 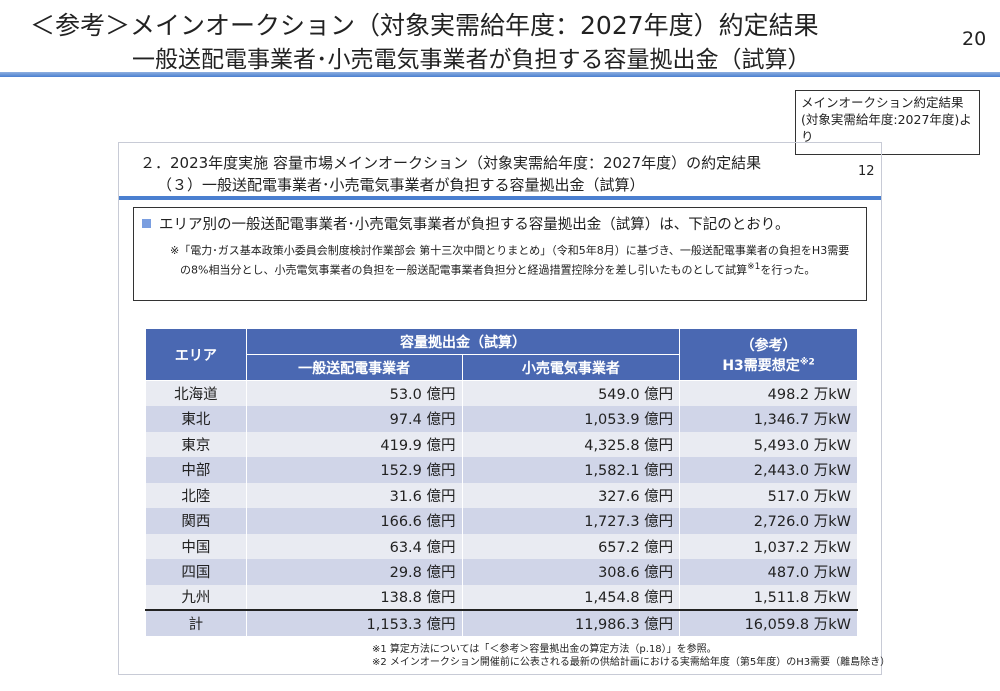 What do you see at coordinates (196, 622) in the screenshot?
I see `total-area: 計` at bounding box center [196, 622].